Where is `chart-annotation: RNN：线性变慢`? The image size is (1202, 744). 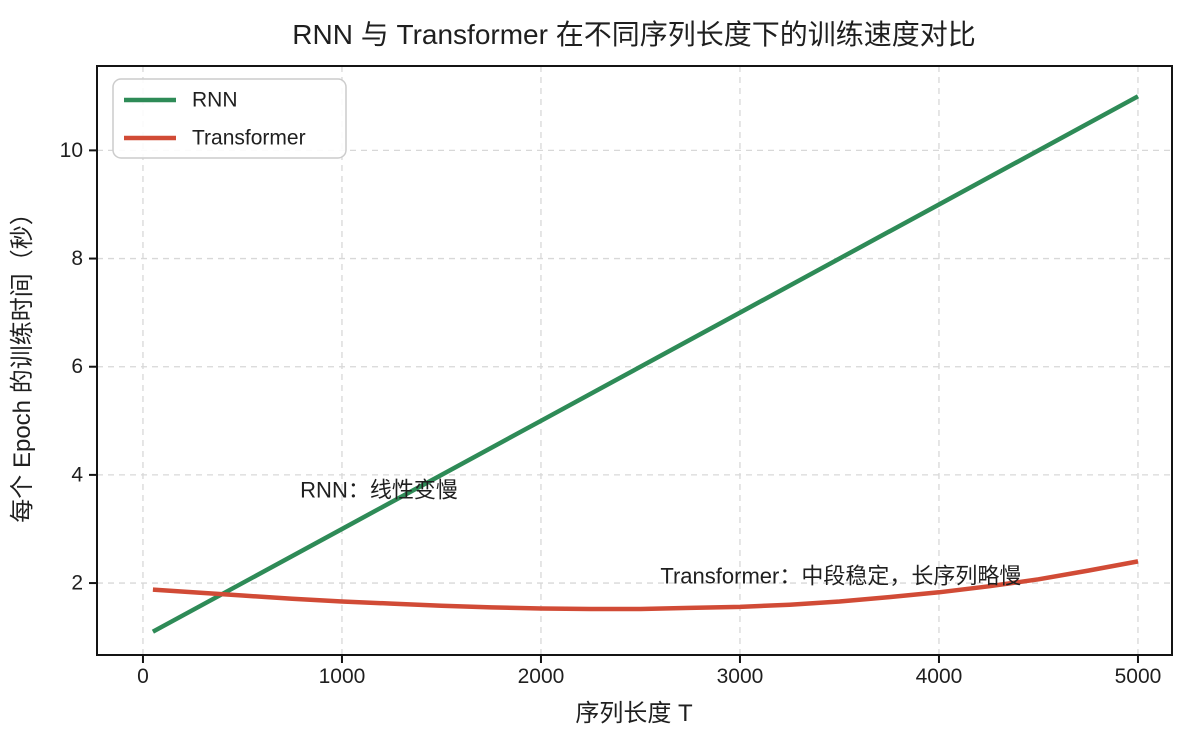 chart-annotation: RNN：线性变慢 is located at coordinates (379, 490).